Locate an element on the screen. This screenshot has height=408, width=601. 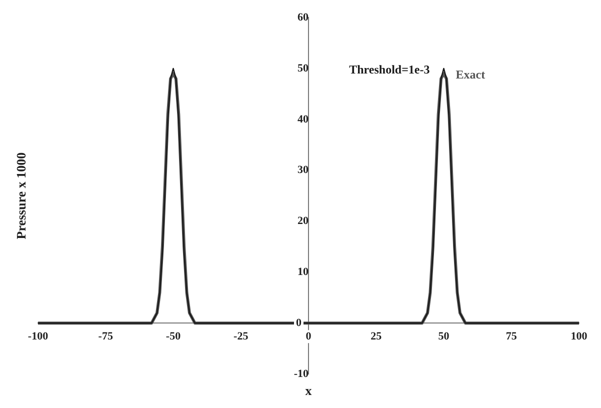
y-axis-title: Pressure x 1000 is located at coordinates (20, 196).